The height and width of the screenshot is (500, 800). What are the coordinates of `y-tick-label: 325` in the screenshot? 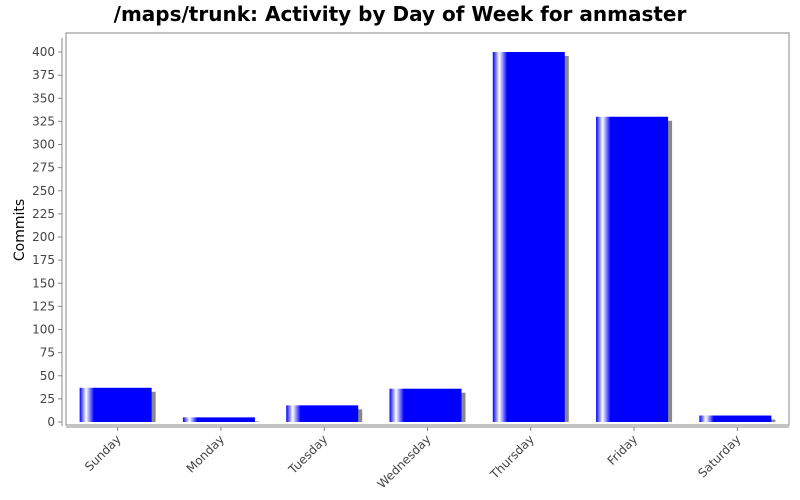 It's located at (43, 121).